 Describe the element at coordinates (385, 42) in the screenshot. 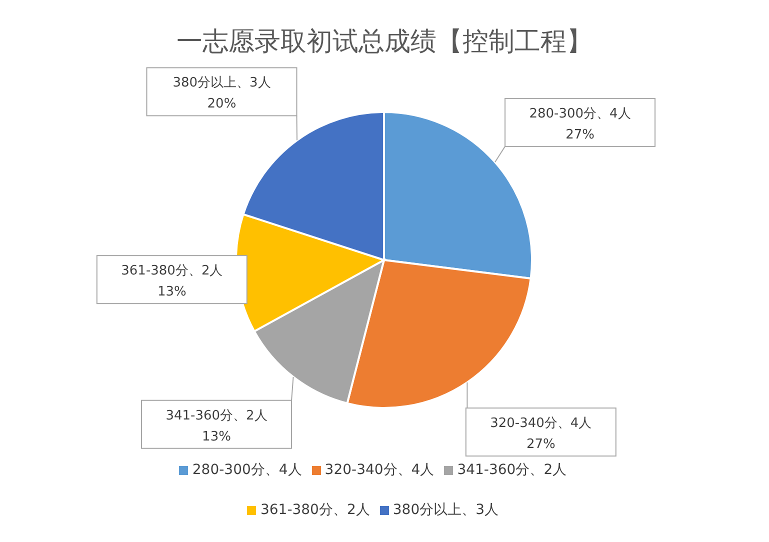

I see `chart-title: 一志愿录取初试总成绩【控制工程】` at that location.